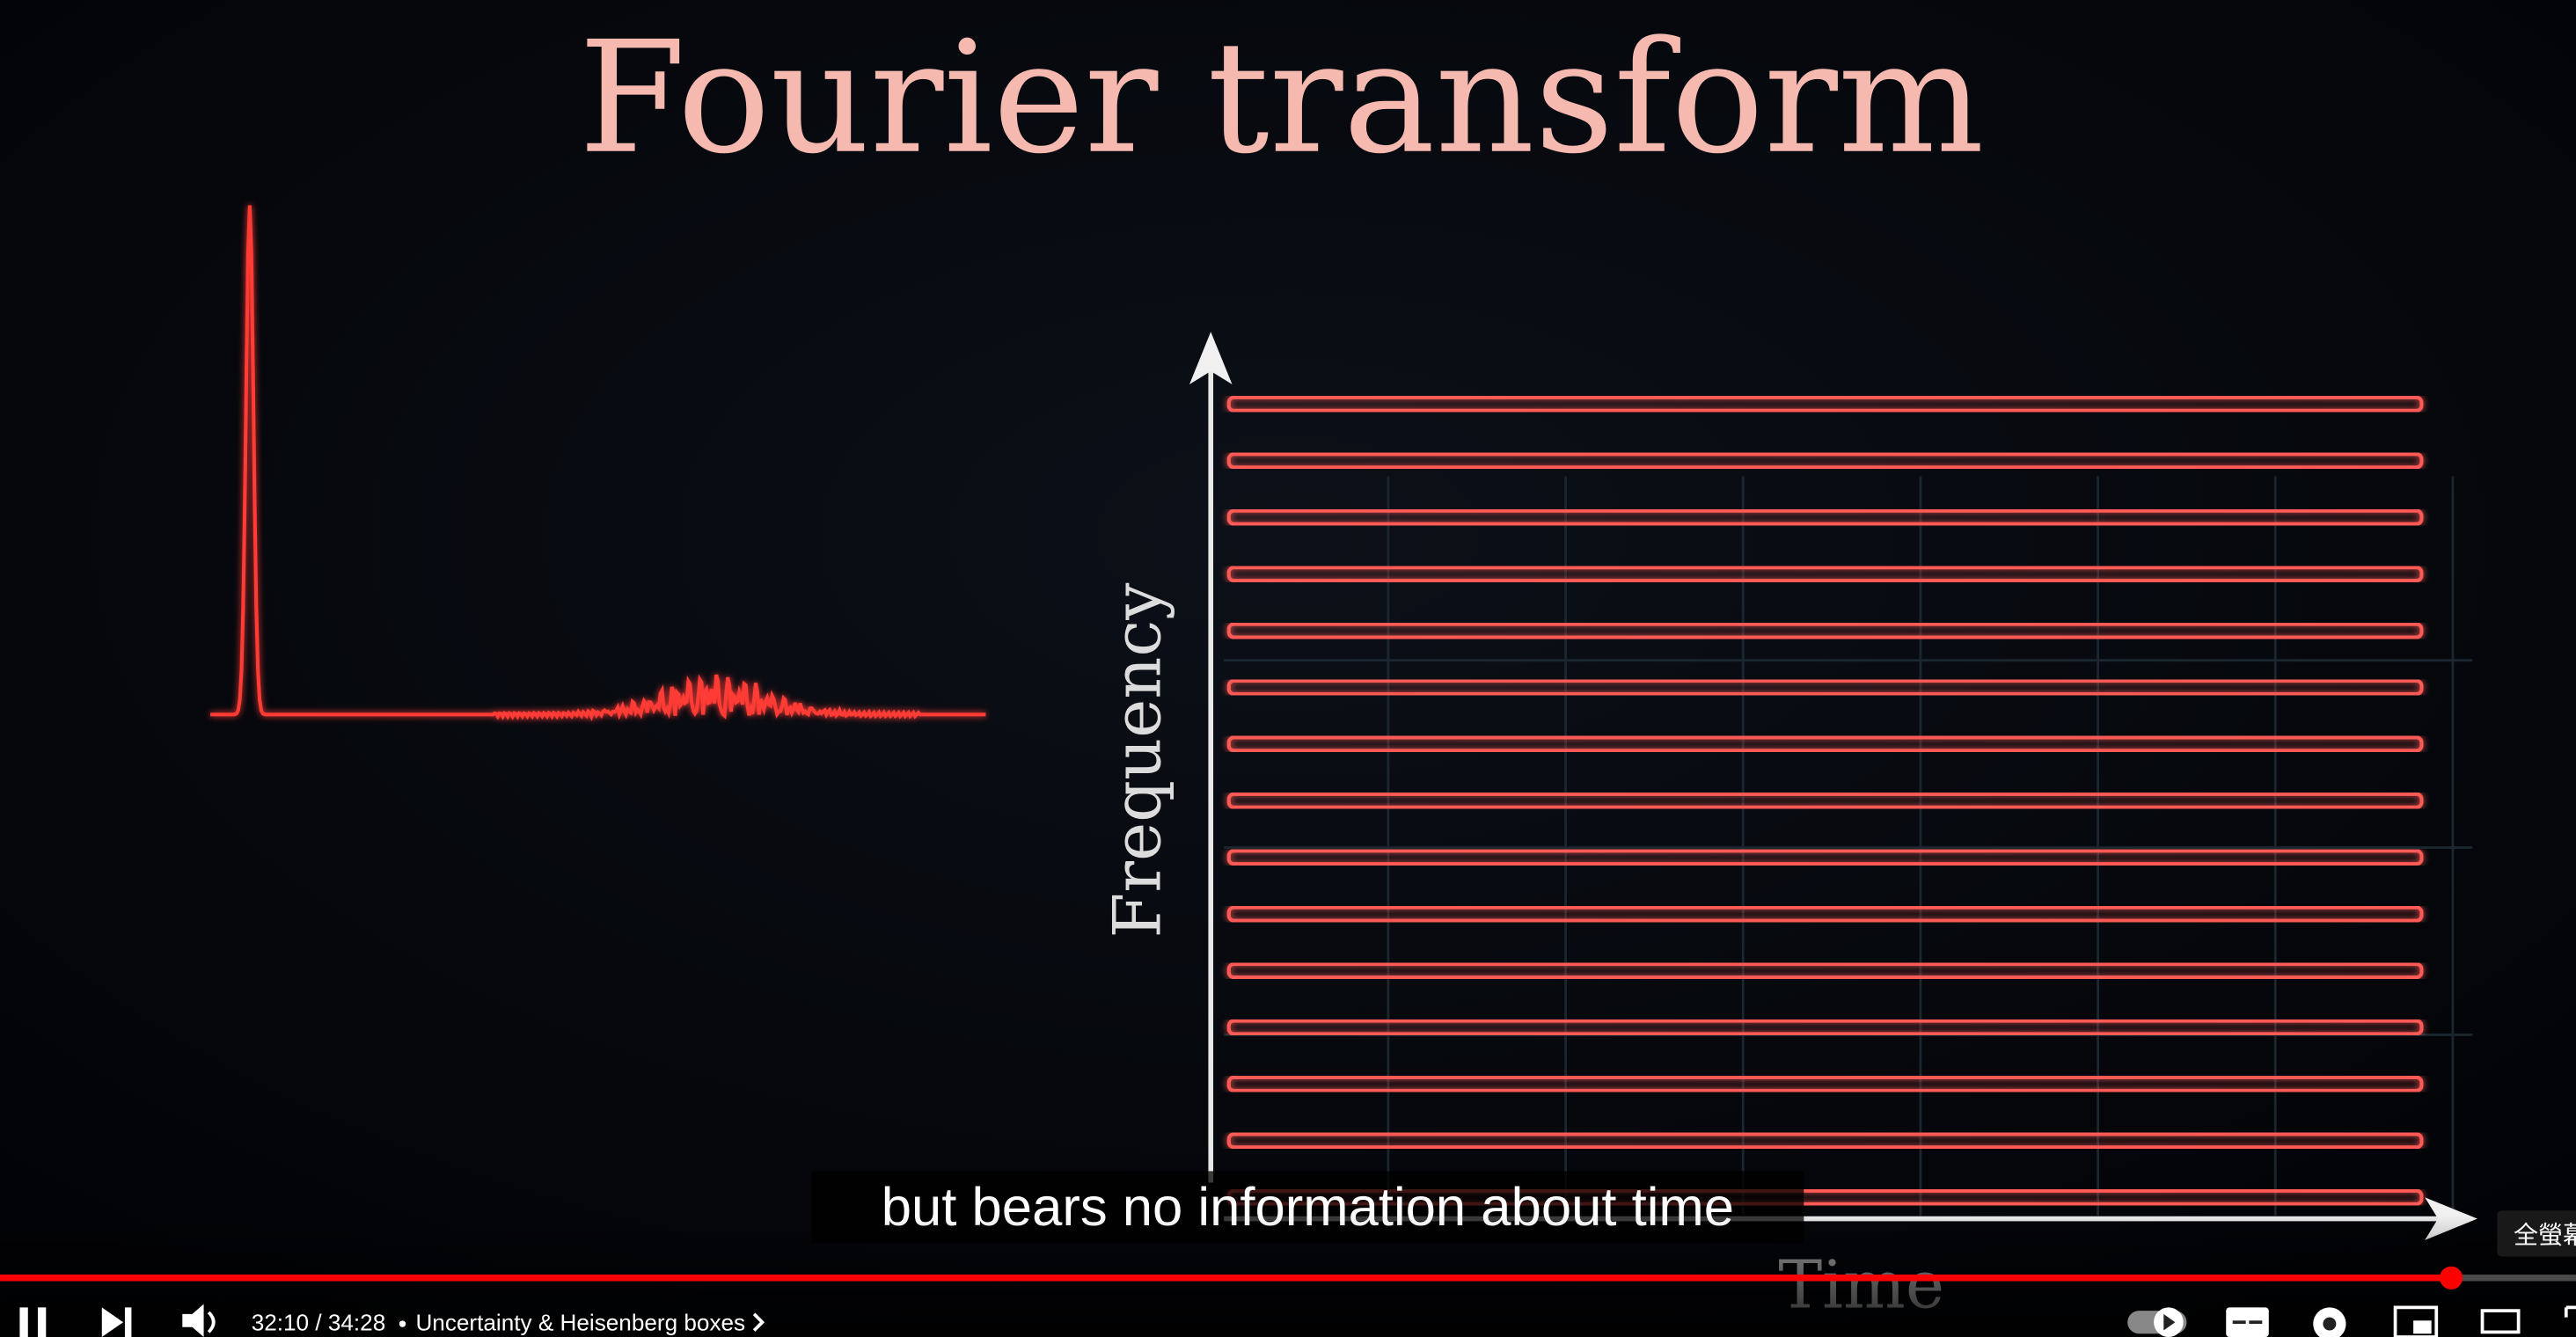 This screenshot has height=1337, width=2576. What do you see at coordinates (1226, 1278) in the screenshot?
I see `progress-played` at bounding box center [1226, 1278].